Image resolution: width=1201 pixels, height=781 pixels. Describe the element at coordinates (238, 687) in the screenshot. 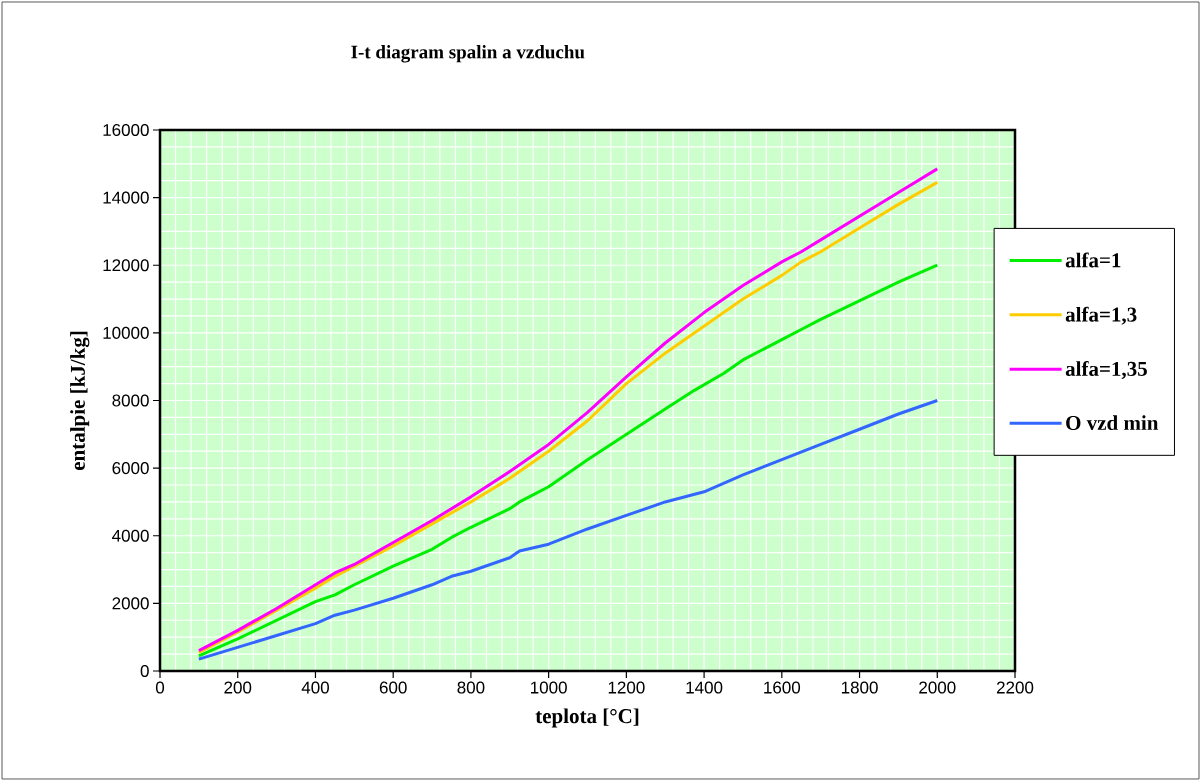

I see `x-tick-label: 200` at that location.